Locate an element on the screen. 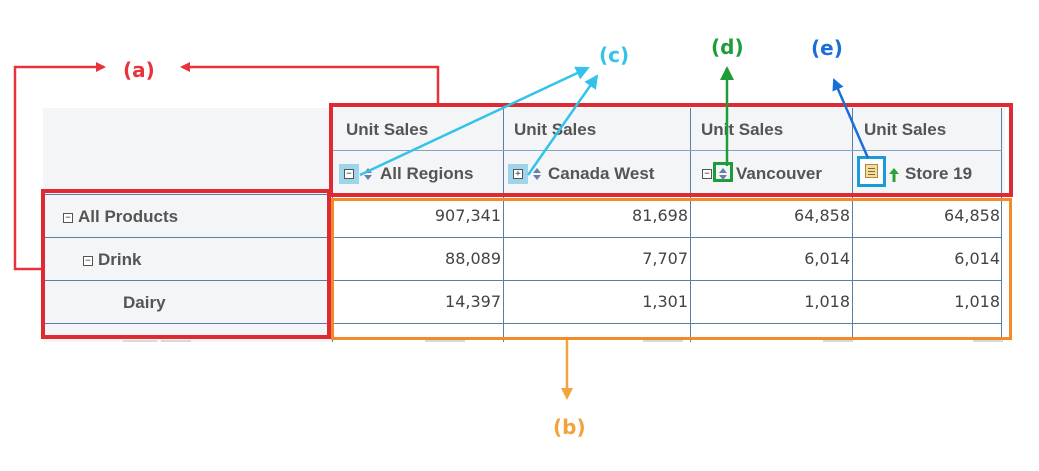  filter-icon is located at coordinates (871, 171).